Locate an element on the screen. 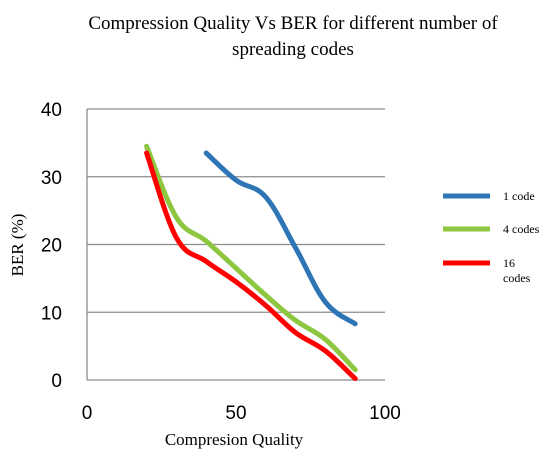 This screenshot has height=460, width=550. y-tick-label: 20 is located at coordinates (51, 246).